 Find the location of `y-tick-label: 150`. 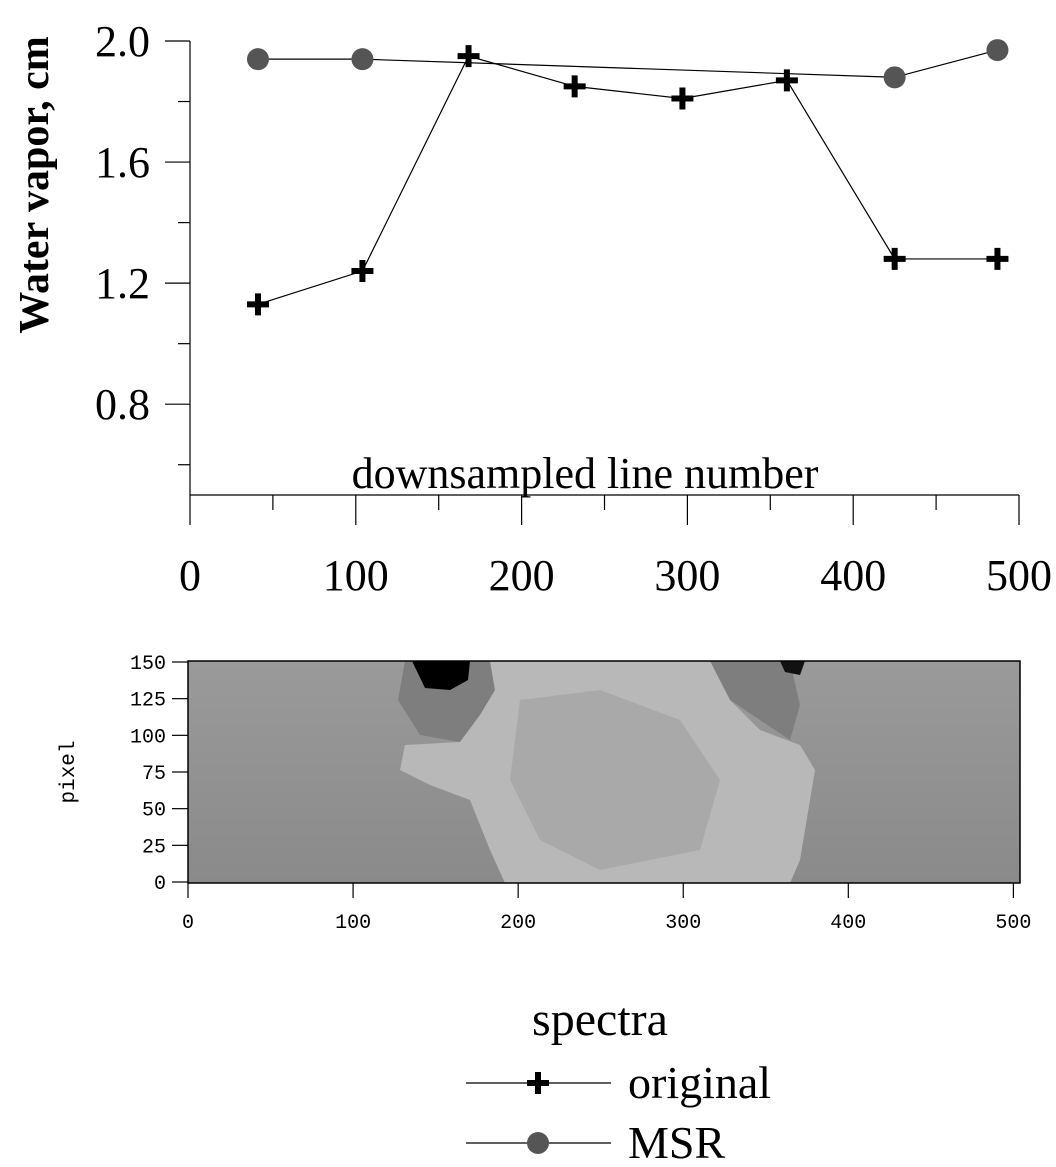

y-tick-label: 150 is located at coordinates (148, 664).